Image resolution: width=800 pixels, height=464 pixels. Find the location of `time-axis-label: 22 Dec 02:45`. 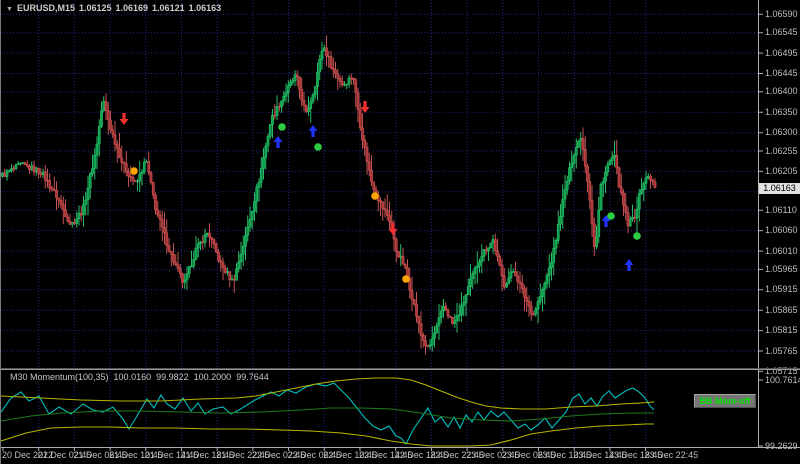

time-axis-label: 22 Dec 02:45 is located at coordinates (278, 455).